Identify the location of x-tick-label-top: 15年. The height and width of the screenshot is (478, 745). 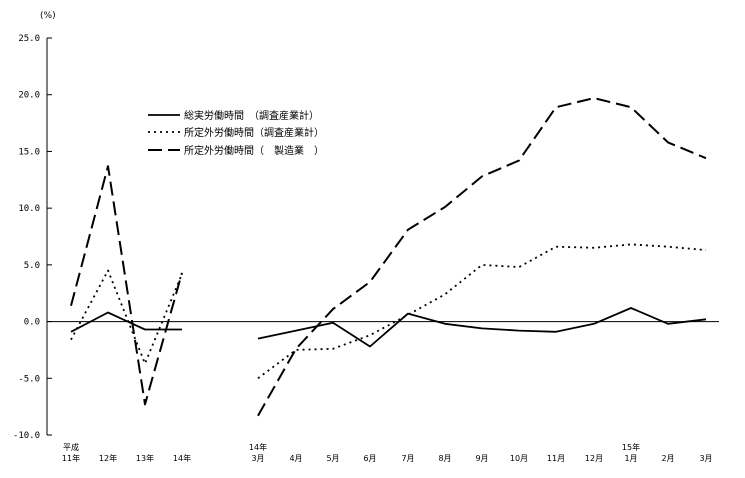
(631, 447).